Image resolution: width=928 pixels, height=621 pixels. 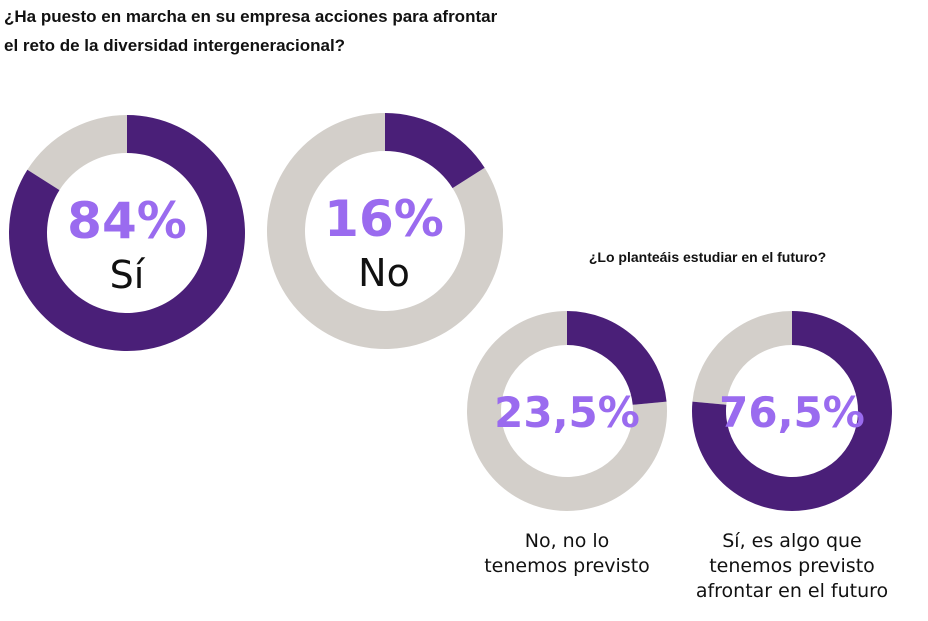 What do you see at coordinates (384, 273) in the screenshot?
I see `category-label-no: No` at bounding box center [384, 273].